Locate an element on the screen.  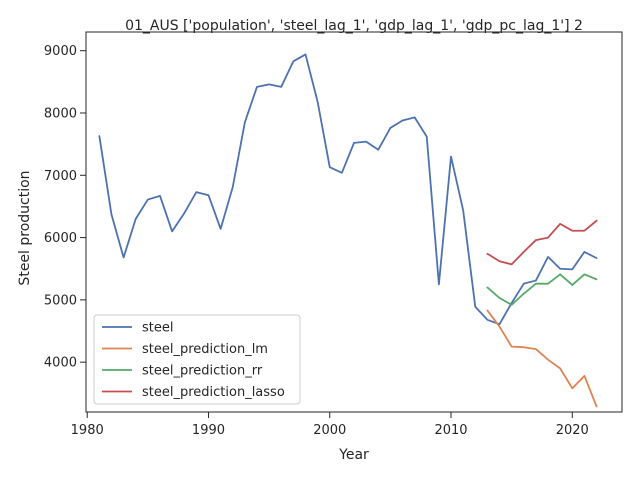
x-tick-label: 2010 is located at coordinates (450, 430).